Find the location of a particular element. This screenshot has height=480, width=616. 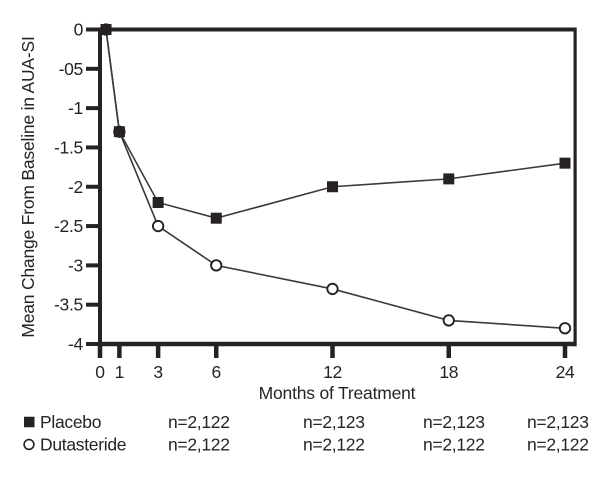

legend-filled-square-icon is located at coordinates (29, 422).